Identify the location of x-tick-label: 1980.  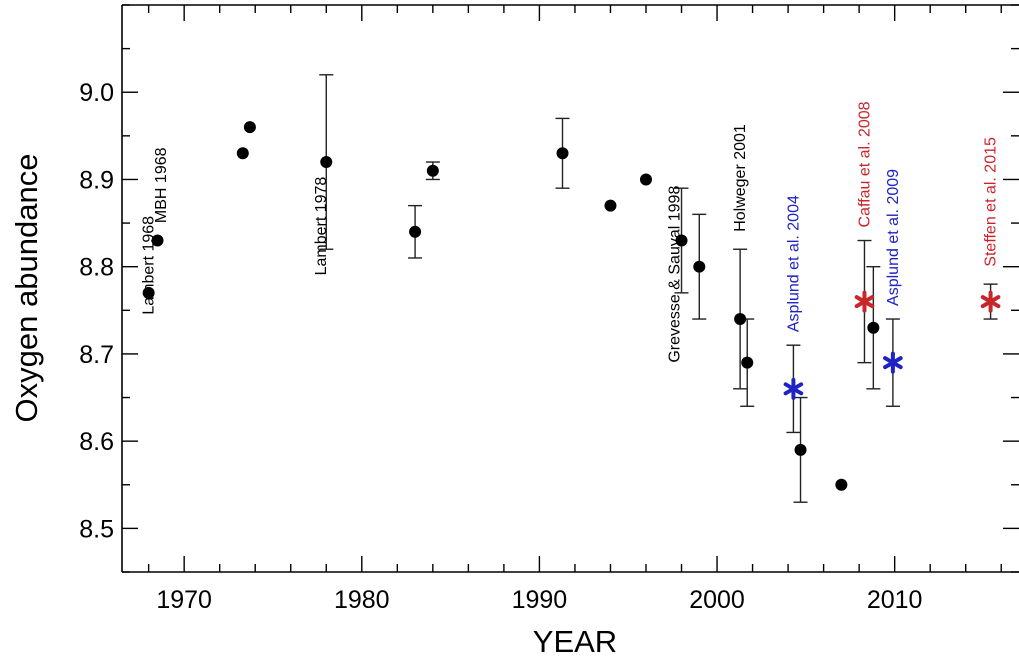
(362, 600).